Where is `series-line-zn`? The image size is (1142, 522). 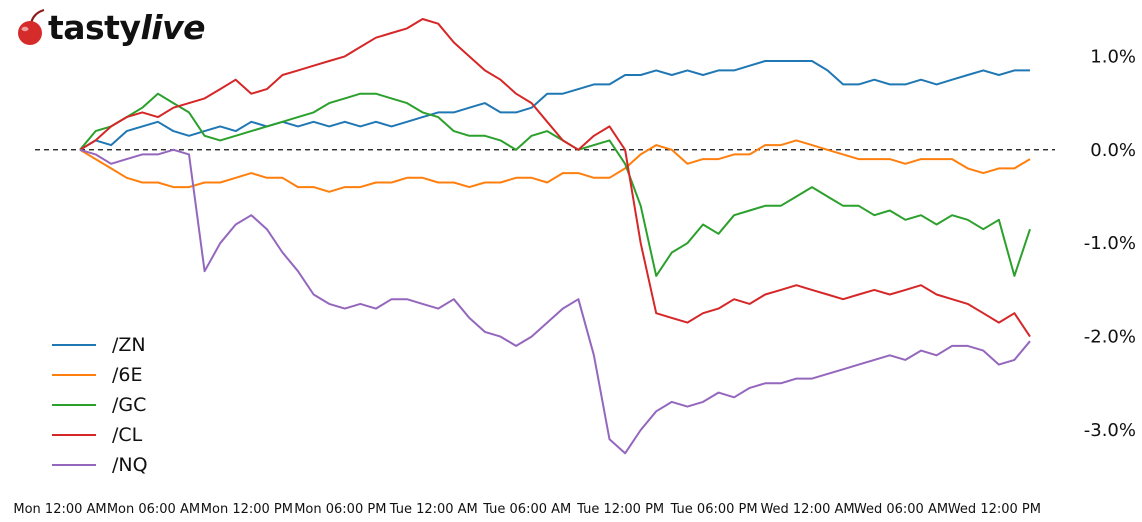 series-line-zn is located at coordinates (554, 105).